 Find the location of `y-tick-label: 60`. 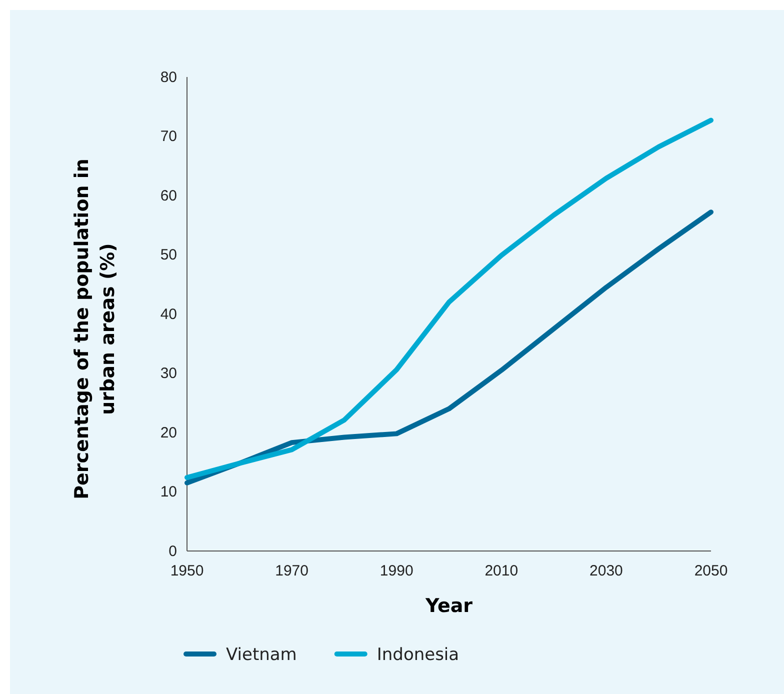

y-tick-label: 60 is located at coordinates (168, 195).